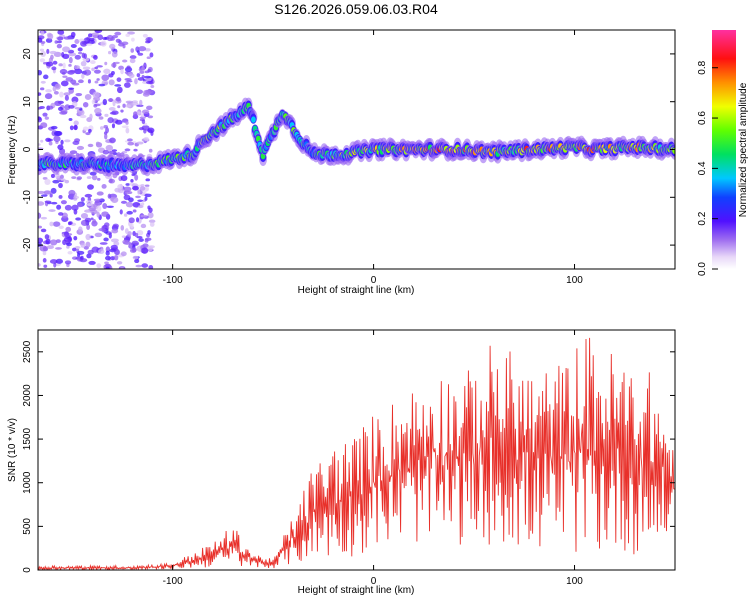  What do you see at coordinates (27, 482) in the screenshot?
I see `y-tick-label: 1000` at bounding box center [27, 482].